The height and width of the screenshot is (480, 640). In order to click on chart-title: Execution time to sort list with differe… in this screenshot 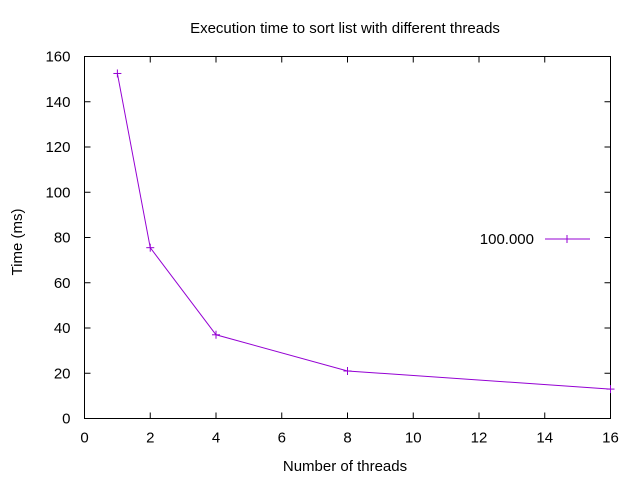, I will do `click(345, 28)`.